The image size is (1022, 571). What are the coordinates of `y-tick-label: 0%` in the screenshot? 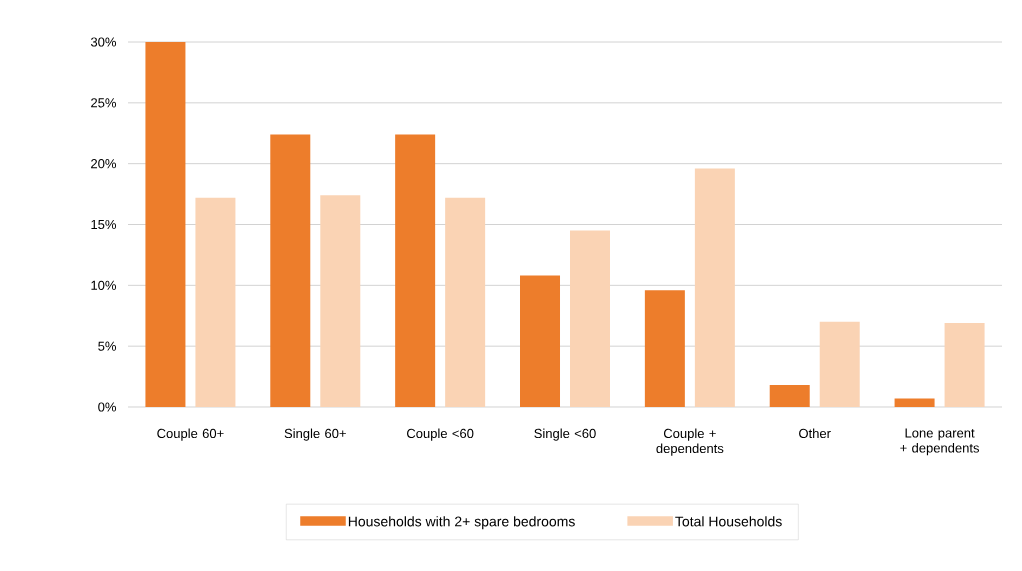 It's located at (107, 407).